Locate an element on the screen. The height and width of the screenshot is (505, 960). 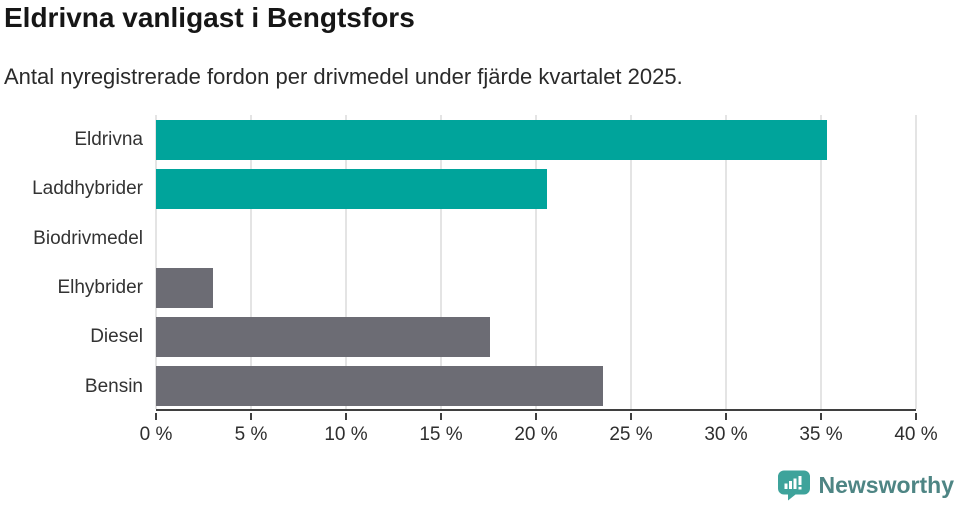
x-tick-label: 5 % is located at coordinates (251, 434).